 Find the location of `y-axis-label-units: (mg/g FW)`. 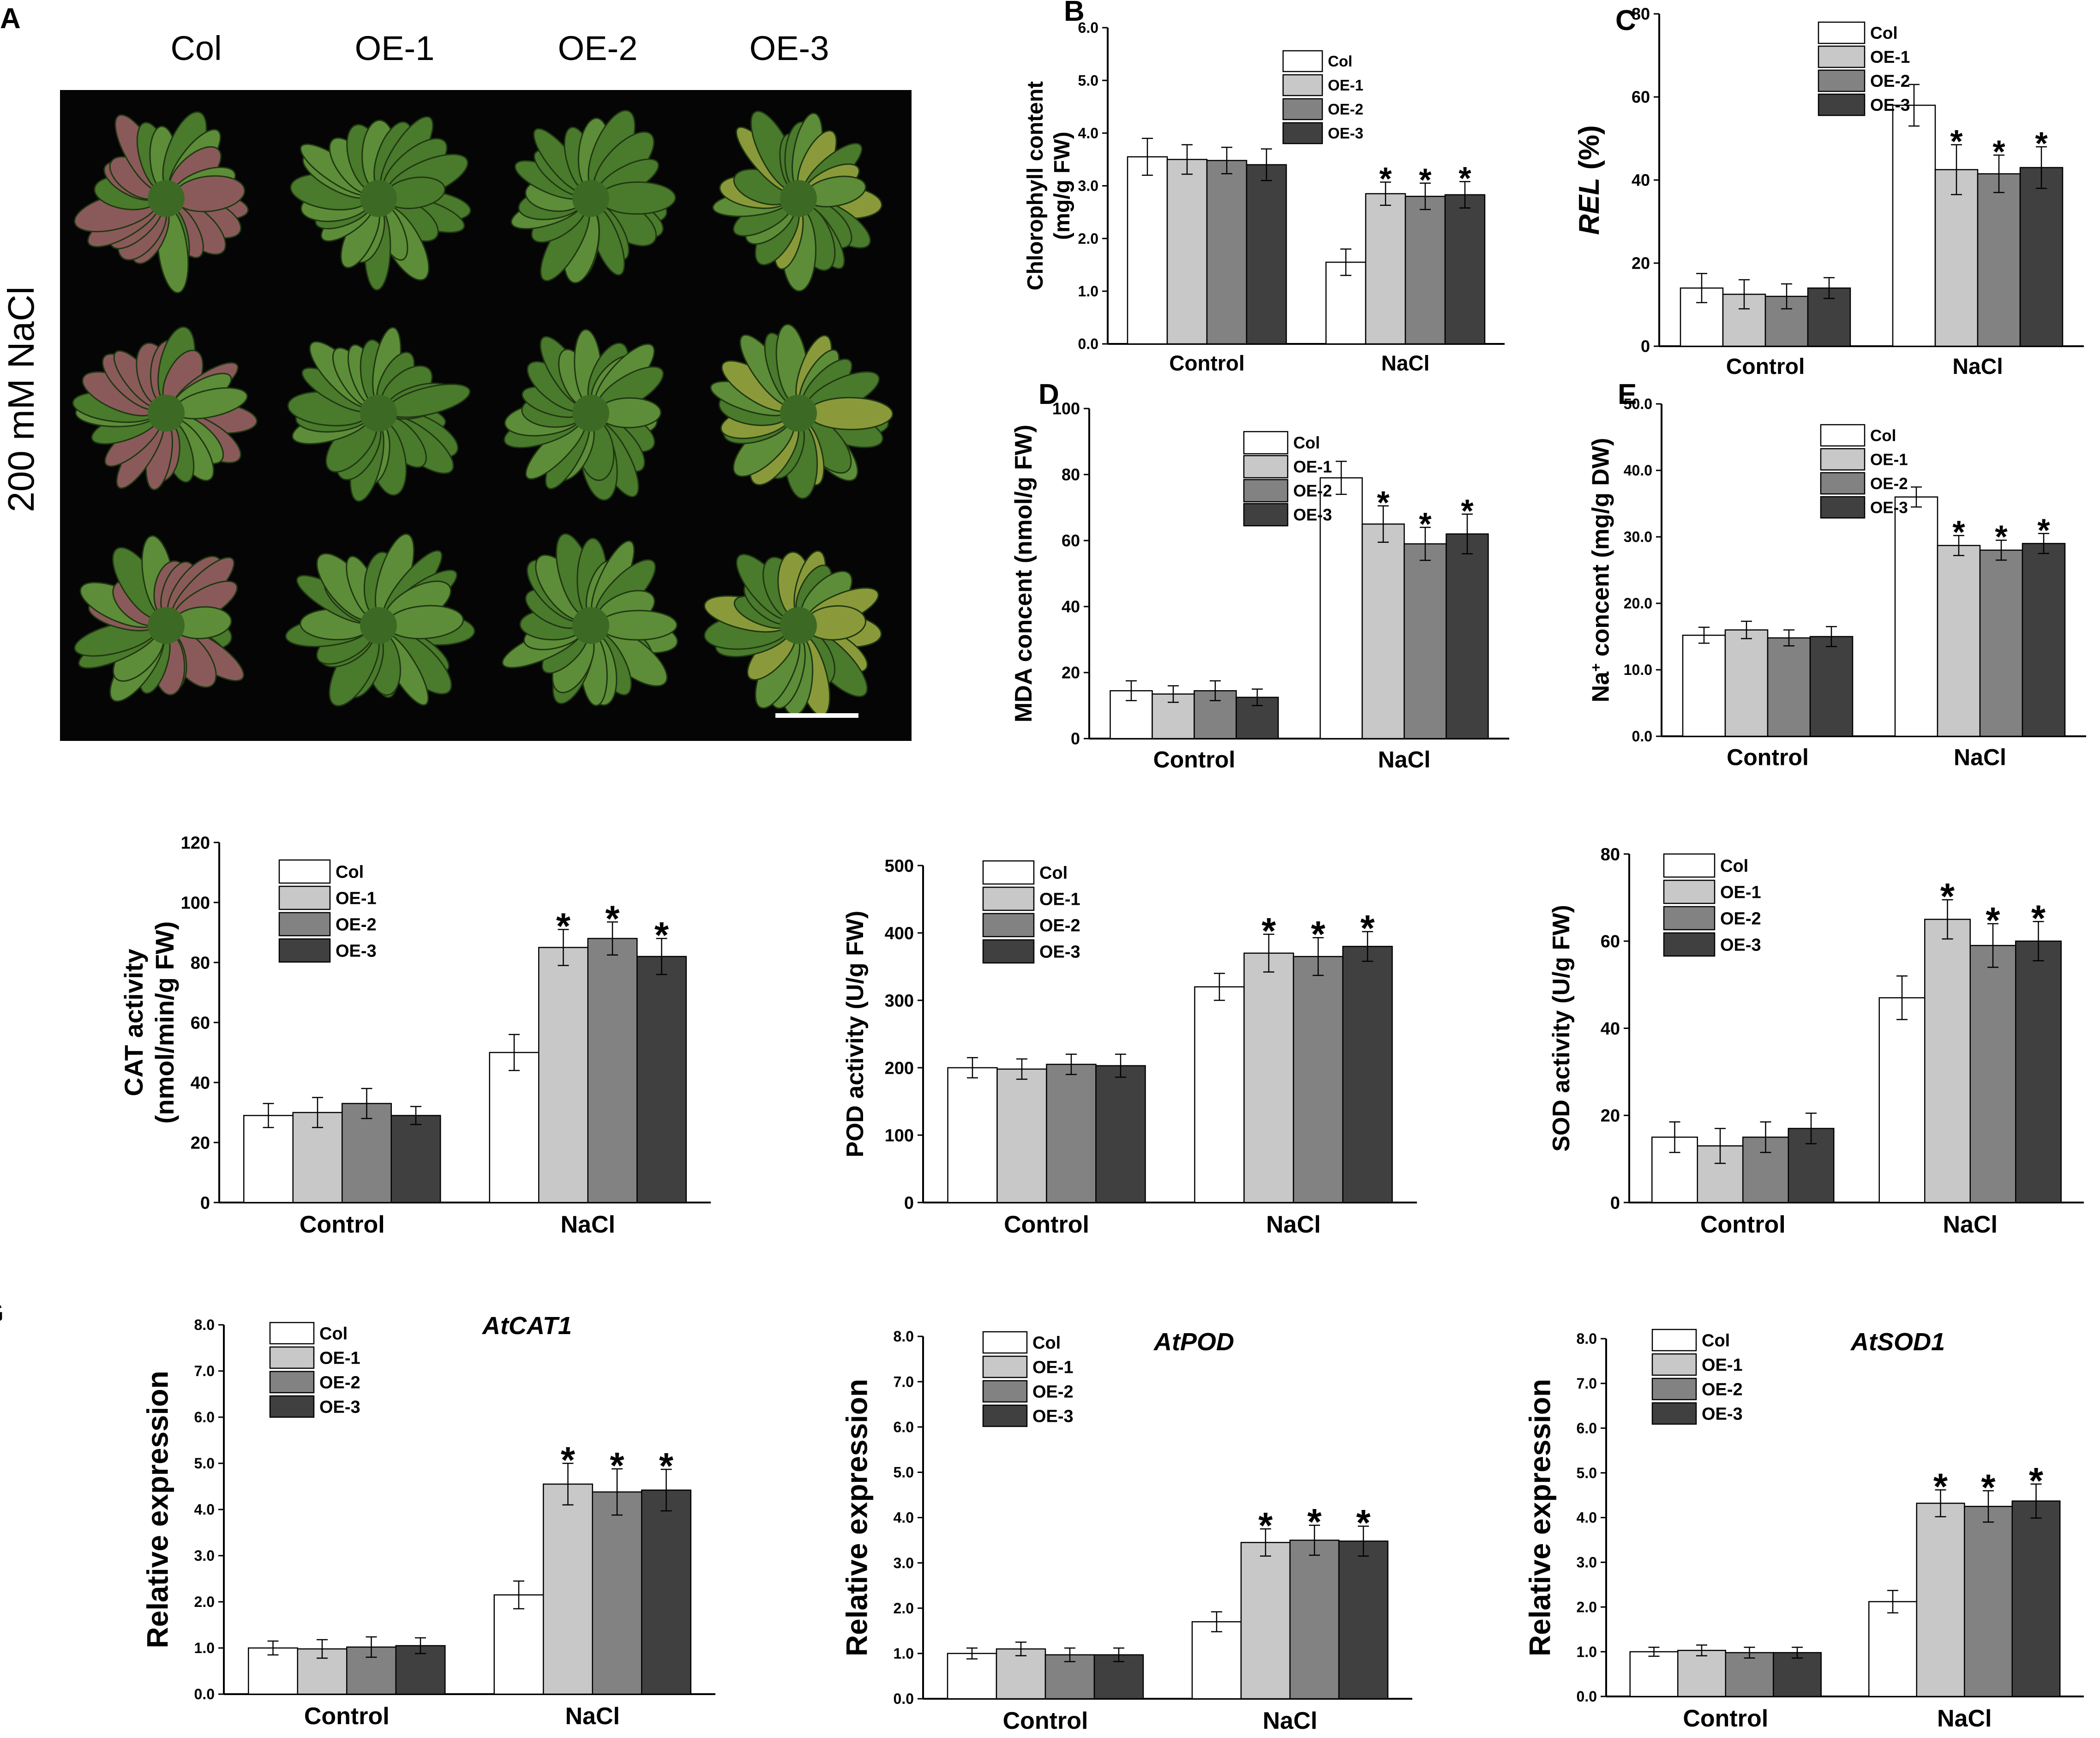

y-axis-label-units: (mg/g FW) is located at coordinates (1062, 186).